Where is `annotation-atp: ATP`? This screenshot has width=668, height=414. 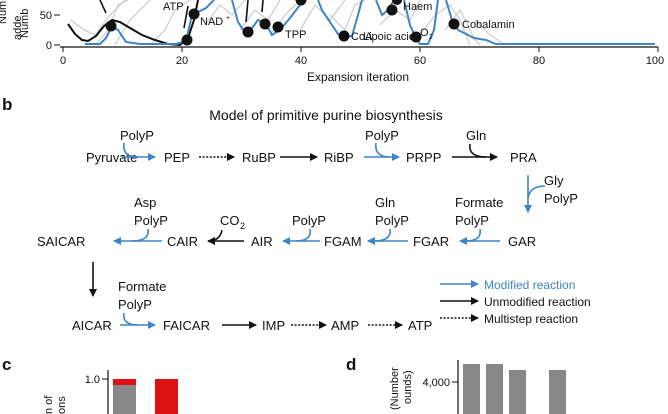
annotation-atp: ATP is located at coordinates (173, 7).